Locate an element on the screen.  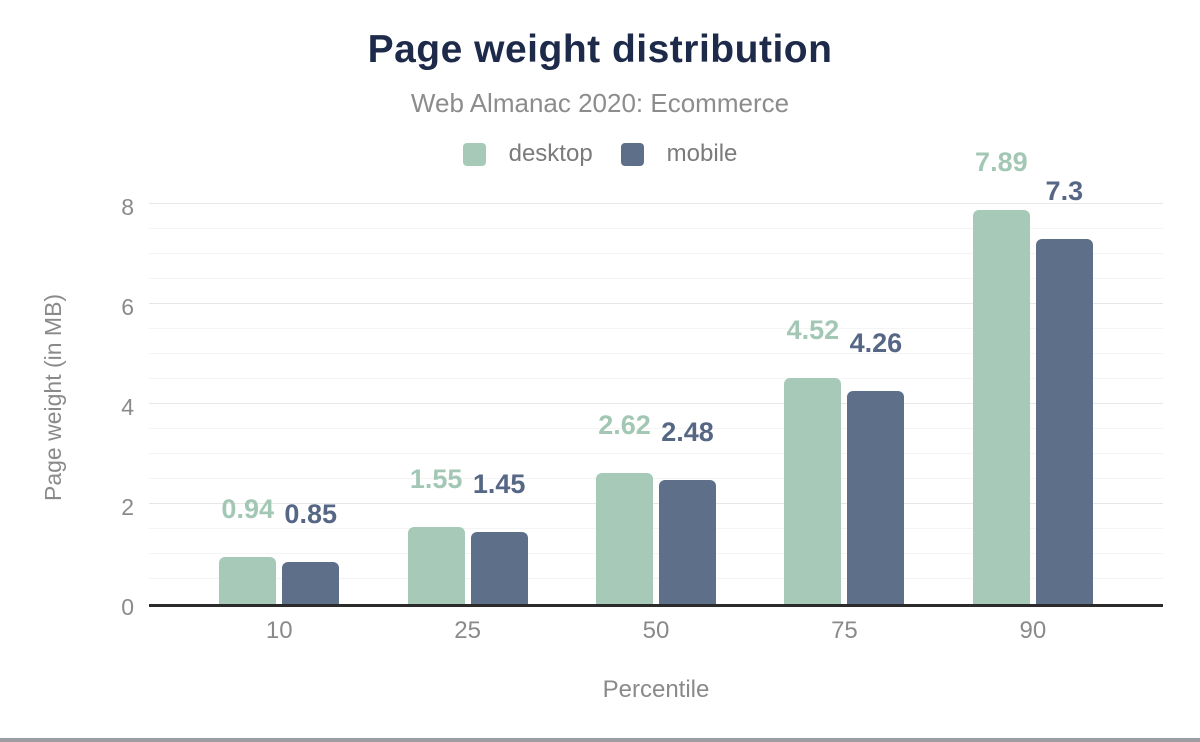
legend-item-desktop: desktop is located at coordinates (527, 154).